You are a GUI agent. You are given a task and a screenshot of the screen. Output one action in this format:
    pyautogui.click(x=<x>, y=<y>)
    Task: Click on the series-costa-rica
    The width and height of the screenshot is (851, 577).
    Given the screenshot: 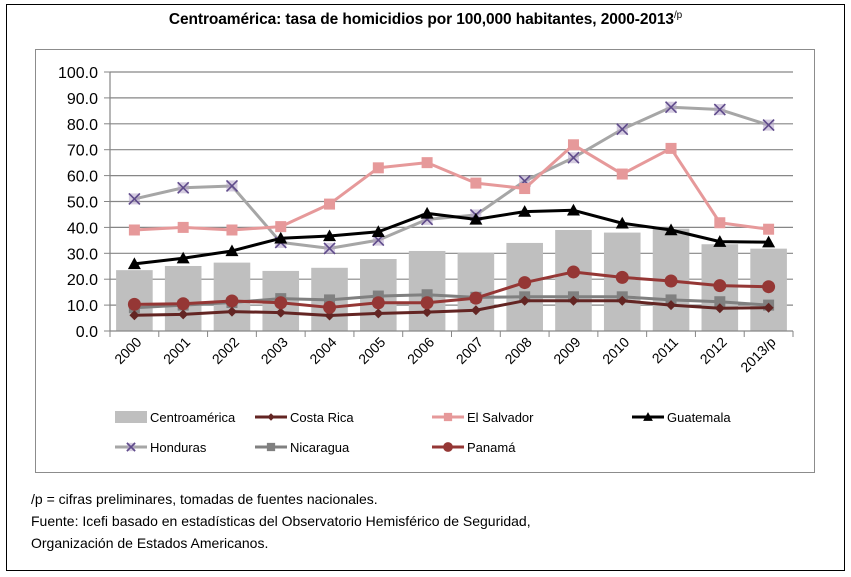 What is the action you would take?
    pyautogui.click(x=451, y=308)
    